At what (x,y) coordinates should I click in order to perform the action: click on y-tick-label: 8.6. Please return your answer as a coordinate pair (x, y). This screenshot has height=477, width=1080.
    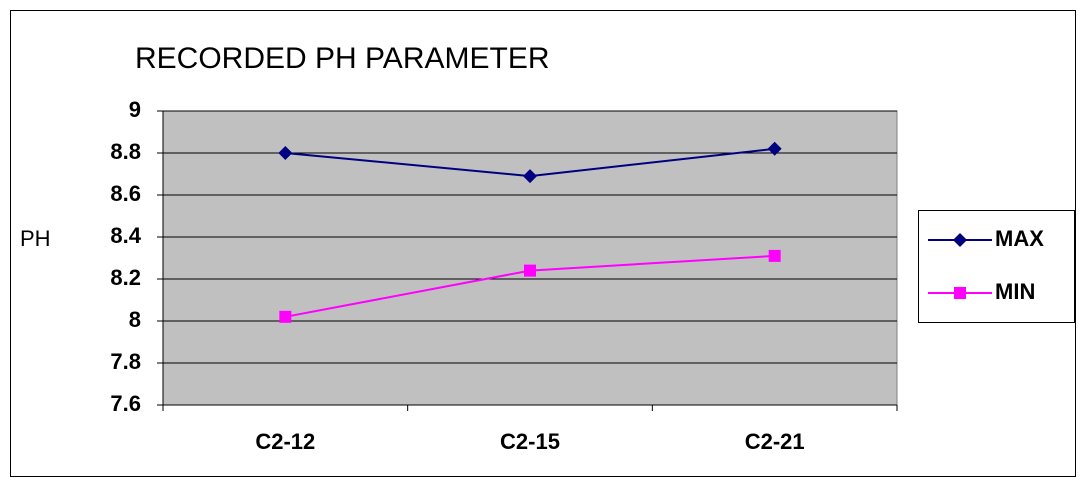
    Looking at the image, I should click on (125, 193).